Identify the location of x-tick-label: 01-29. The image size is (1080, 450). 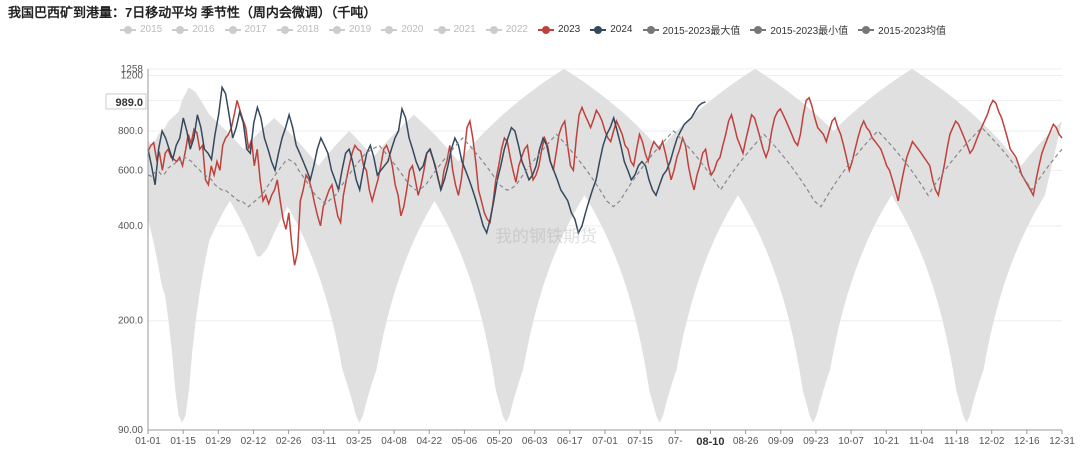
(219, 441).